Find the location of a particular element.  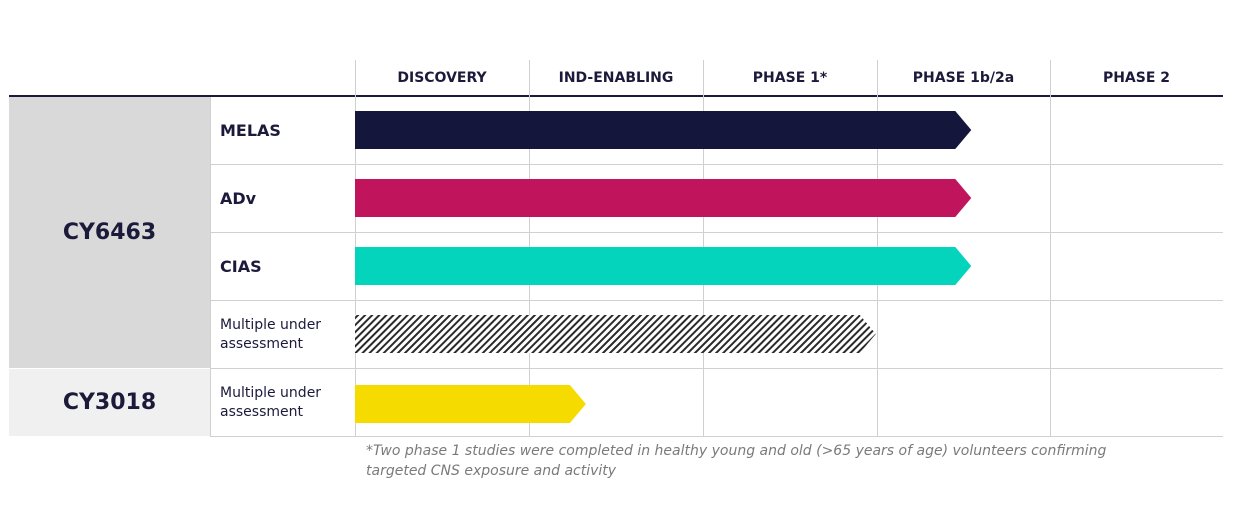

progress-arrow-melas is located at coordinates (663, 130).